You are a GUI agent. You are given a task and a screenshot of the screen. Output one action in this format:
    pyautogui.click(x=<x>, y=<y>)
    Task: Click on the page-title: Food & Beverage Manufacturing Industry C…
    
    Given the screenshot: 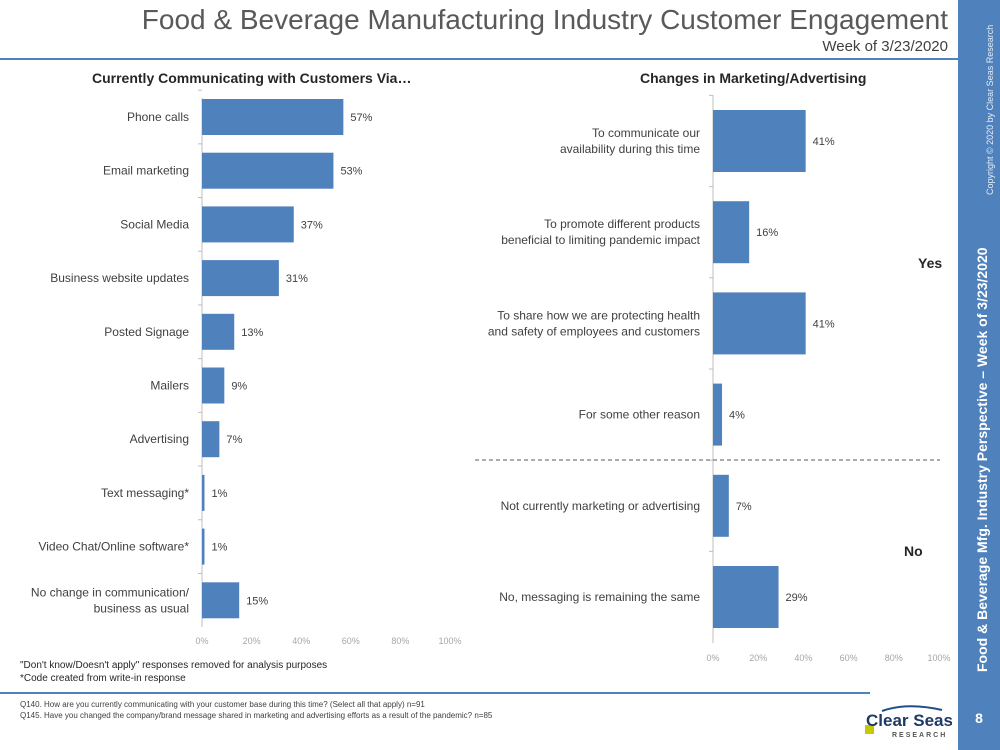 What is the action you would take?
    pyautogui.click(x=544, y=19)
    